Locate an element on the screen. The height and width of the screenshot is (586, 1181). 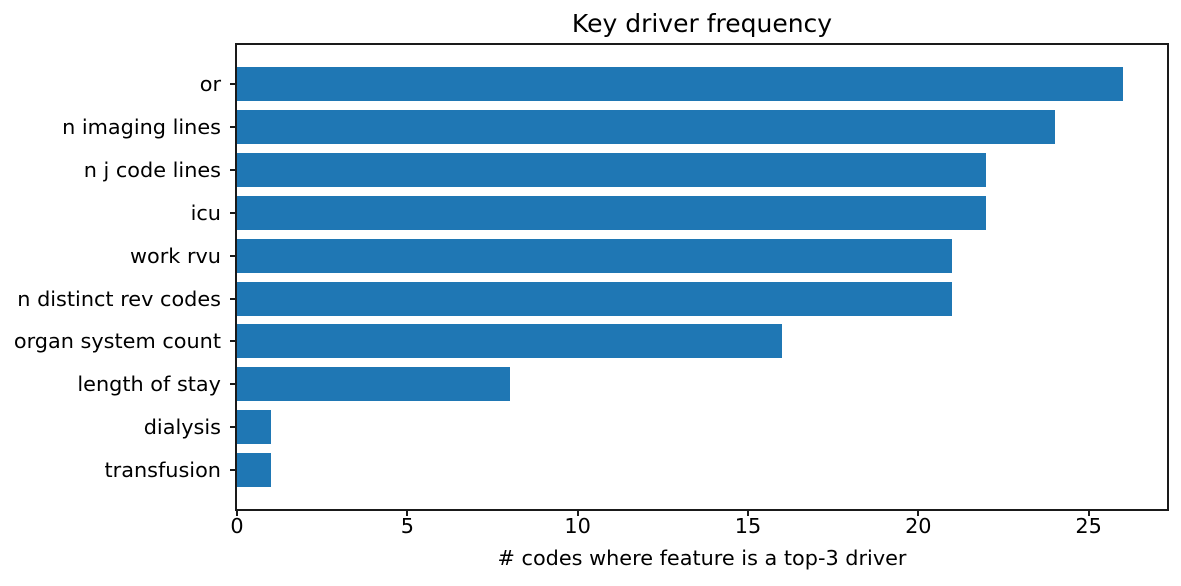
chart-title: Key driver frequency is located at coordinates (702, 23).